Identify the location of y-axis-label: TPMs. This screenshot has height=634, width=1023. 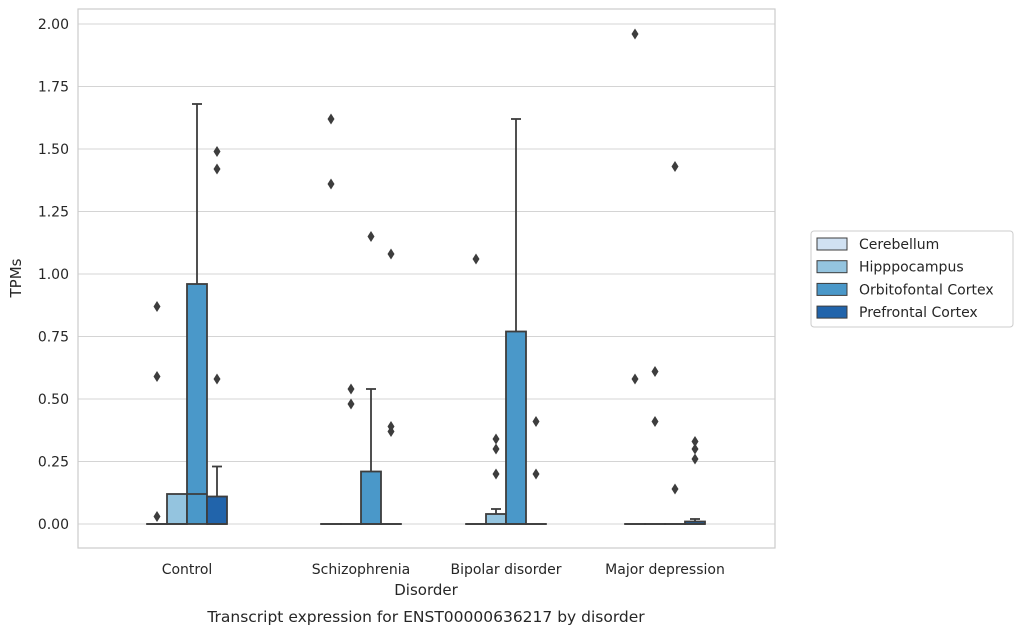
(16, 278).